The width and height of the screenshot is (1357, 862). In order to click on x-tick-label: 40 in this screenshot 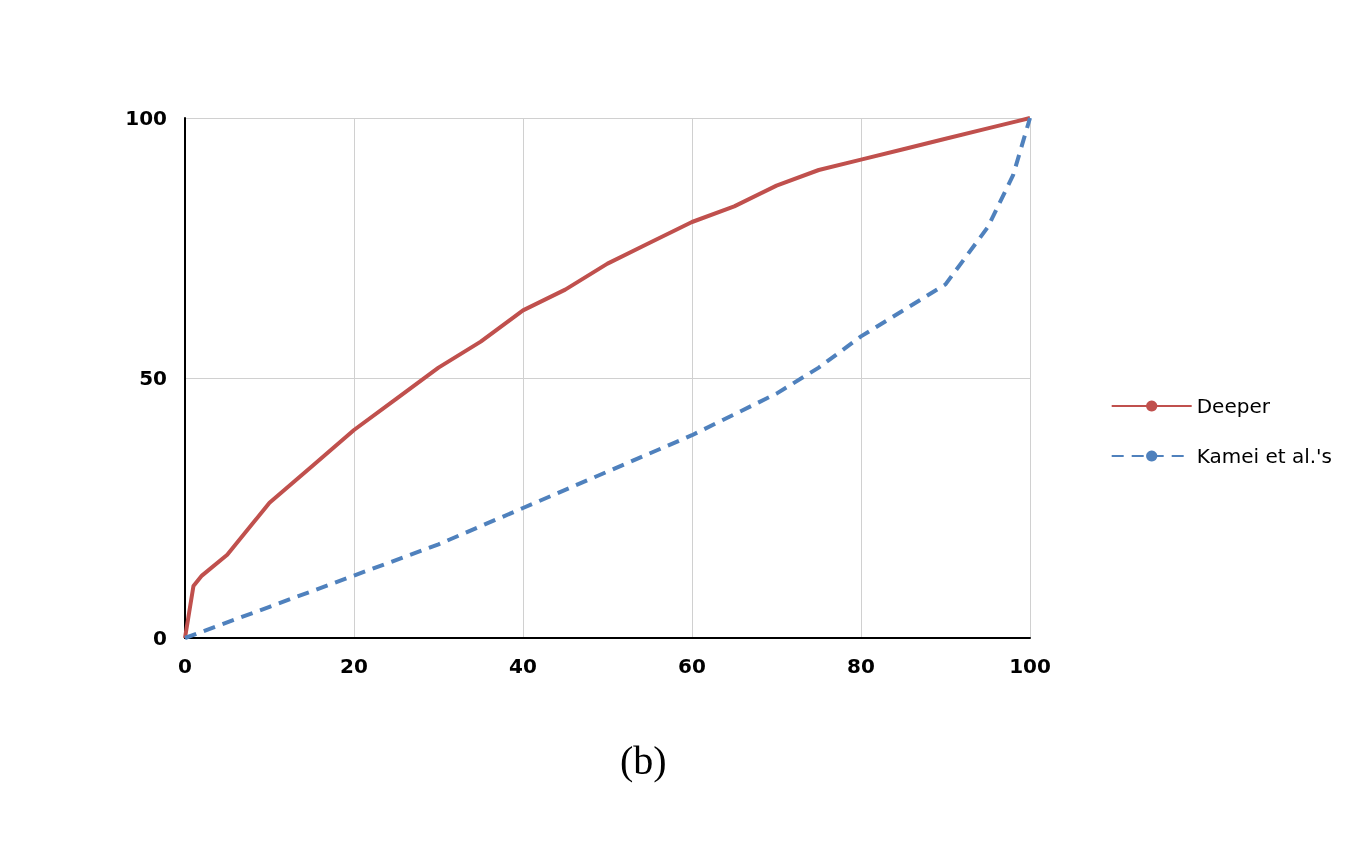, I will do `click(523, 666)`.